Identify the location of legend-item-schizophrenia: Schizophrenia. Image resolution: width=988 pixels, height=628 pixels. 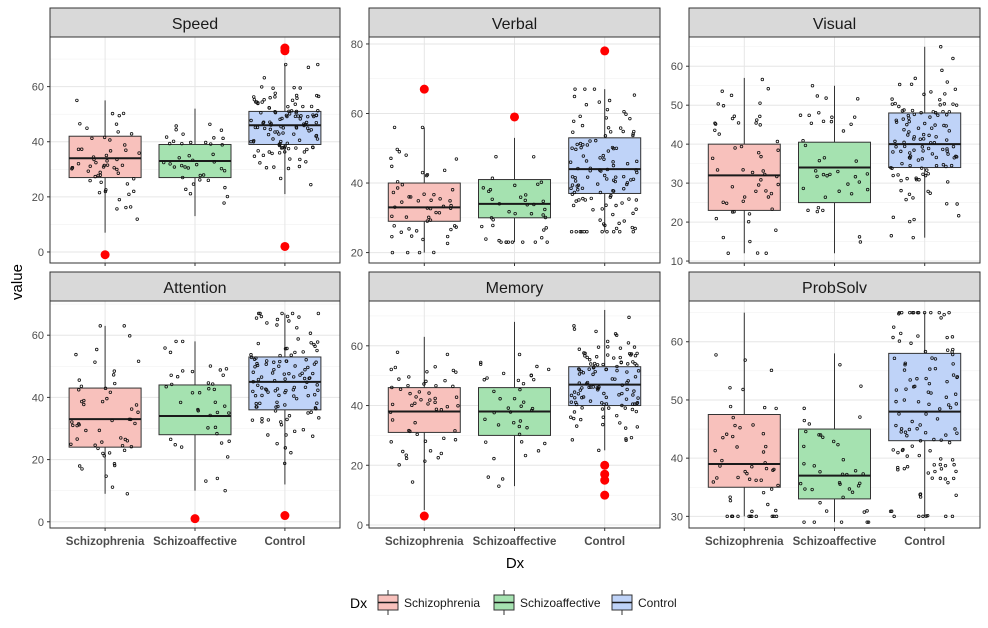
(428, 602).